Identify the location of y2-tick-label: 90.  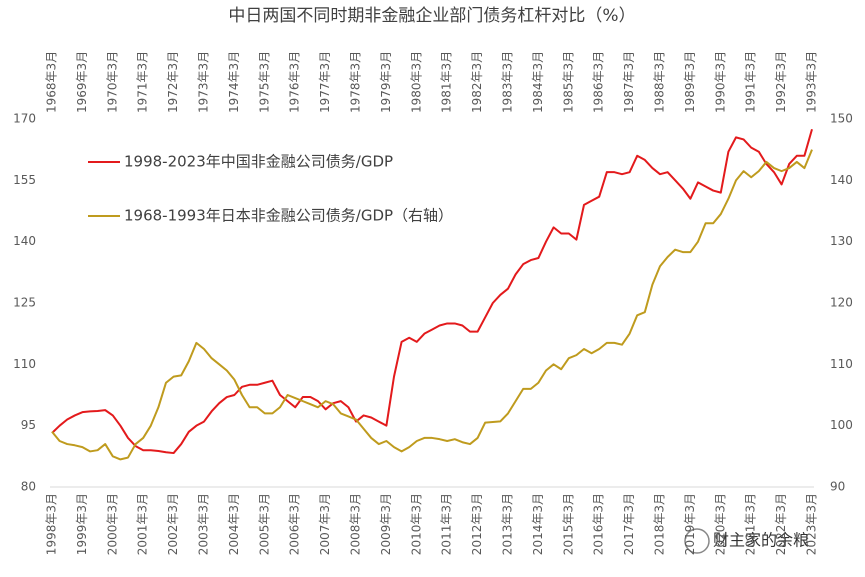
(837, 487).